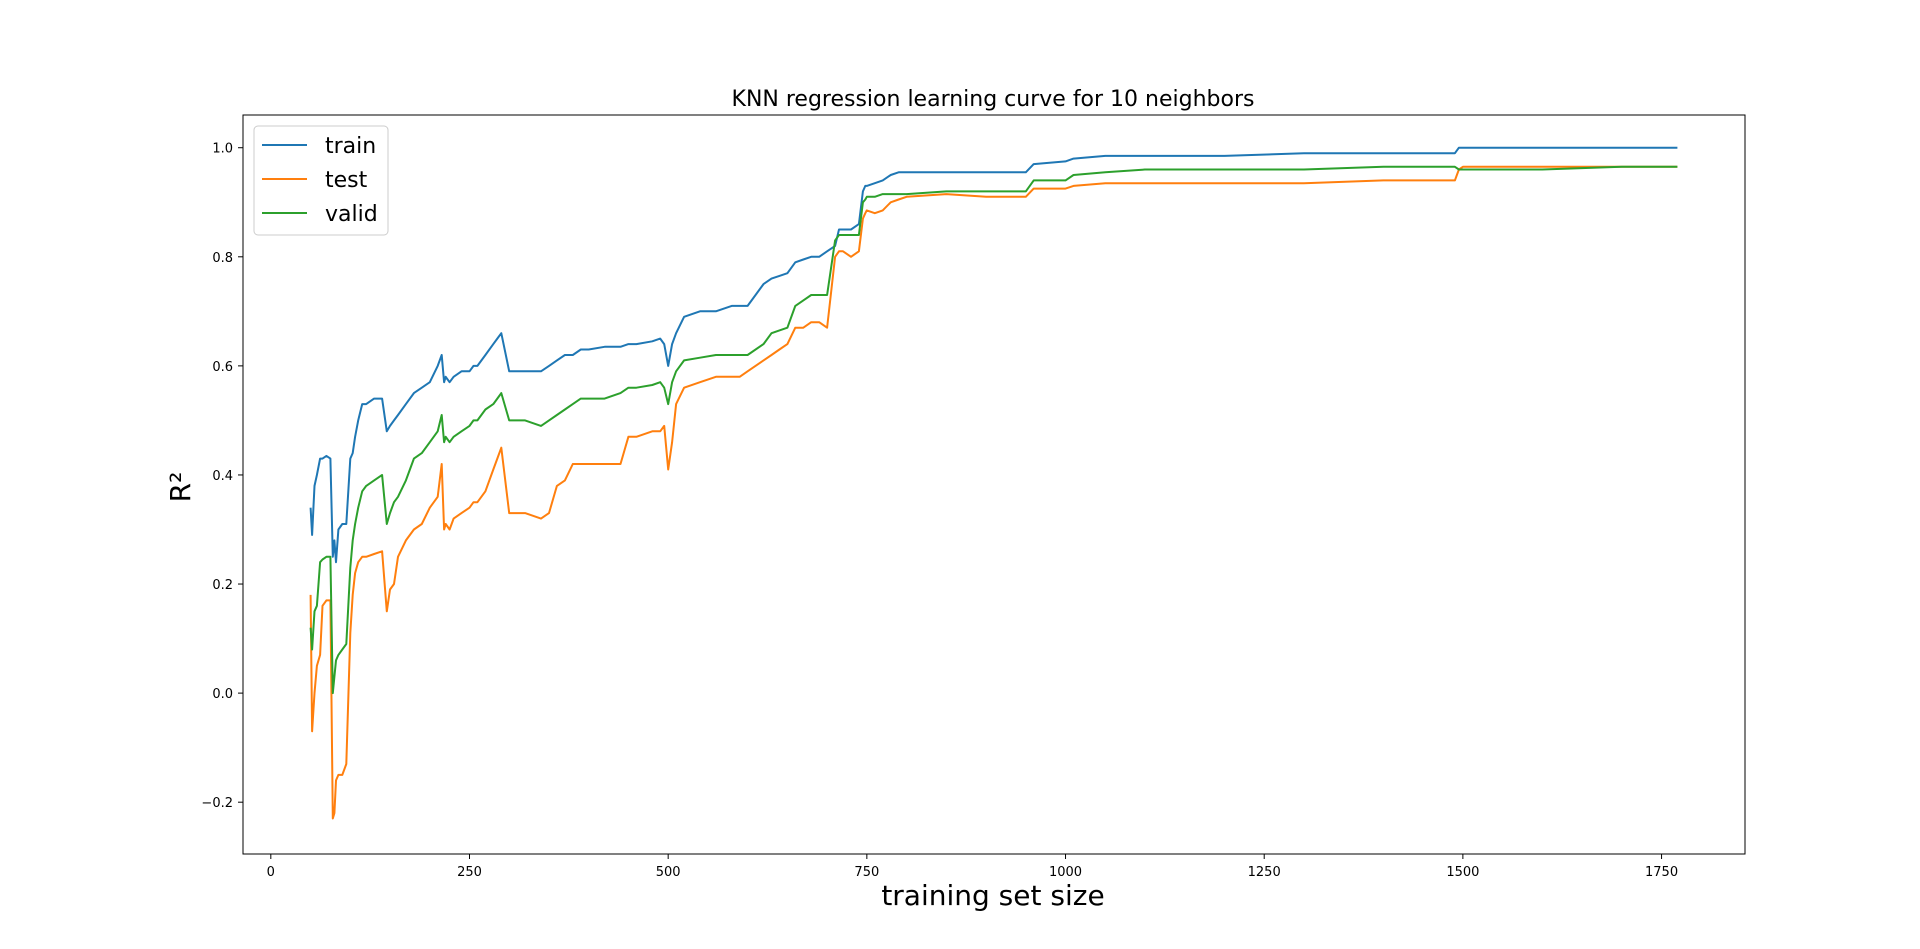 The height and width of the screenshot is (949, 1920). What do you see at coordinates (469, 872) in the screenshot?
I see `x-tick-label: 250` at bounding box center [469, 872].